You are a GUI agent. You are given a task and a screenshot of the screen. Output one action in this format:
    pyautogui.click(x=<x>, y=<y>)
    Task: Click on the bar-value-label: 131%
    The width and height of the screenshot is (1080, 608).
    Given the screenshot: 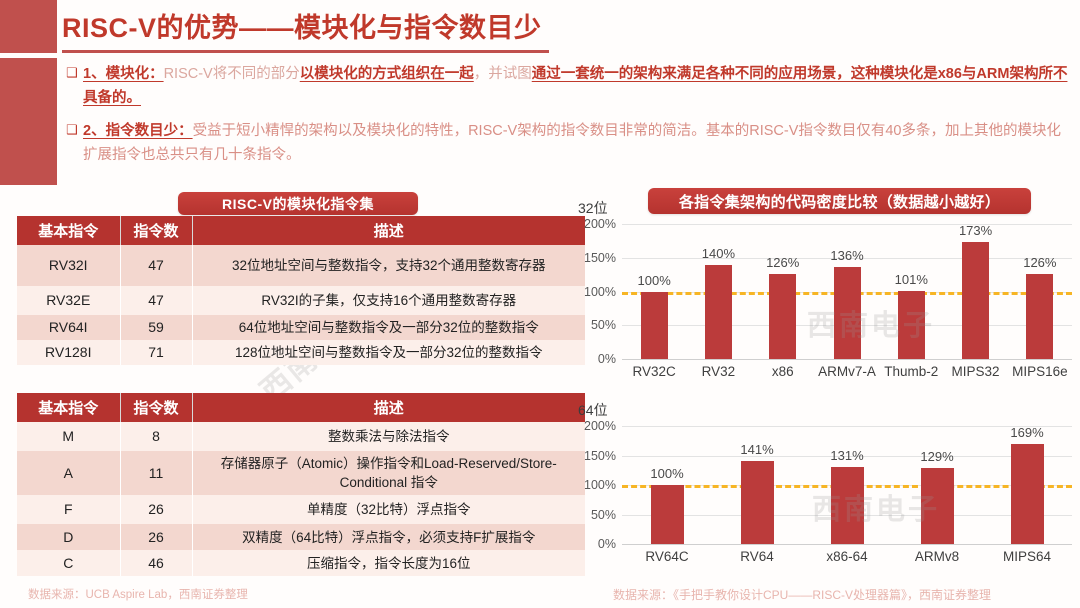 What is the action you would take?
    pyautogui.click(x=847, y=455)
    